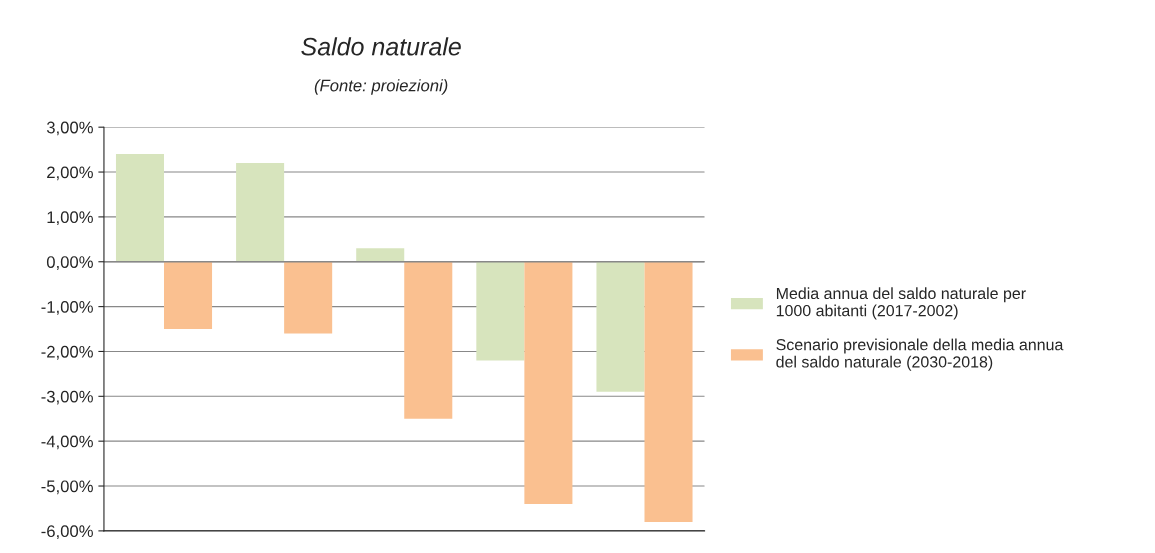 The width and height of the screenshot is (1155, 553). Describe the element at coordinates (67, 397) in the screenshot. I see `y-tick-label: -3,00%` at that location.